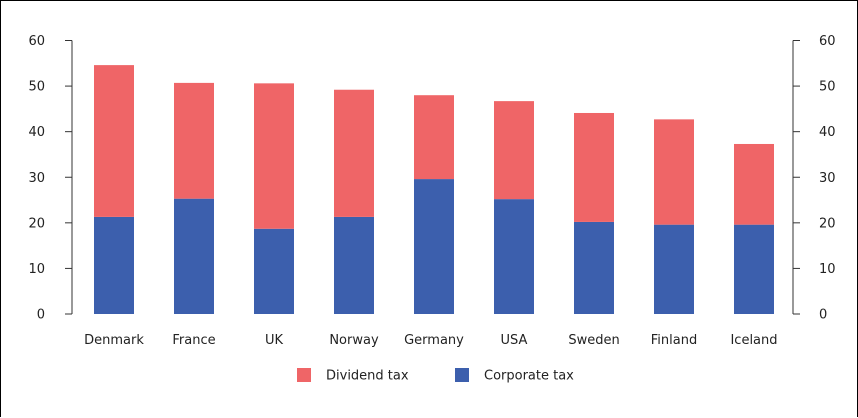  What do you see at coordinates (434, 340) in the screenshot?
I see `category-label: Germany` at bounding box center [434, 340].